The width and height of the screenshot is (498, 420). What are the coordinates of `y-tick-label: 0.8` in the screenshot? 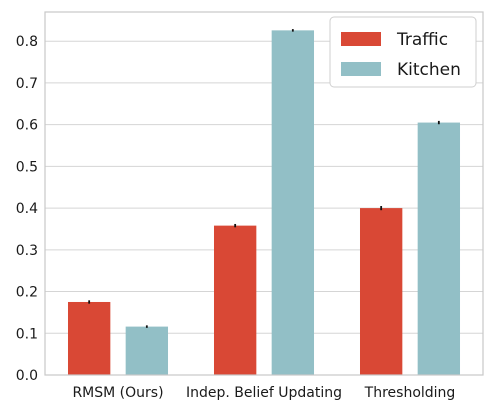 It's located at (27, 42).